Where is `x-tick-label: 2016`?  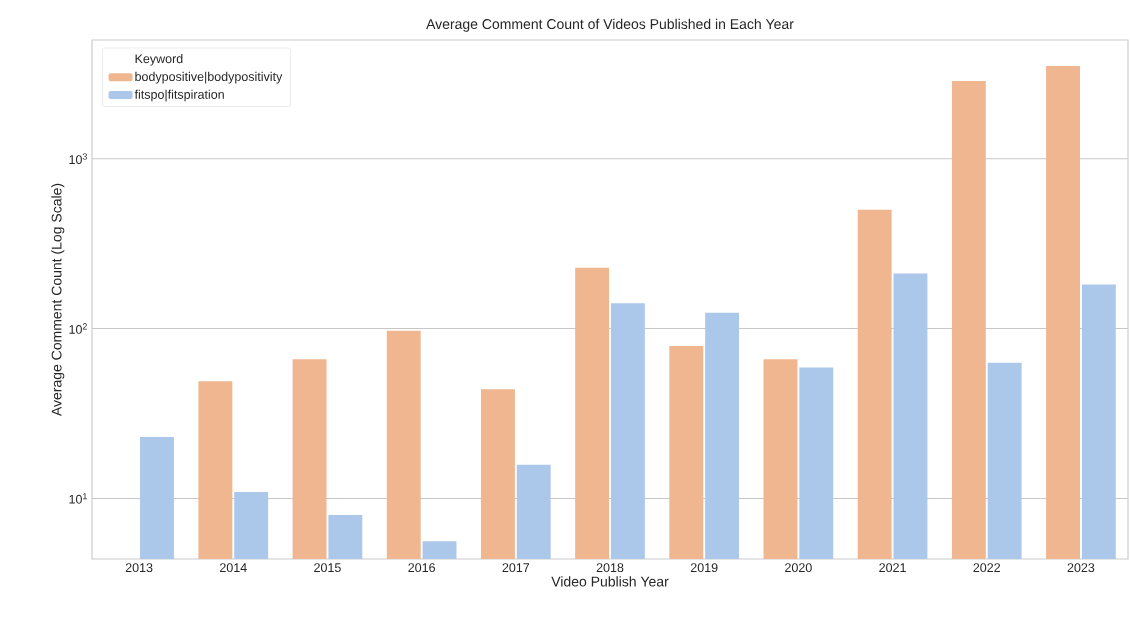 x-tick-label: 2016 is located at coordinates (421, 568).